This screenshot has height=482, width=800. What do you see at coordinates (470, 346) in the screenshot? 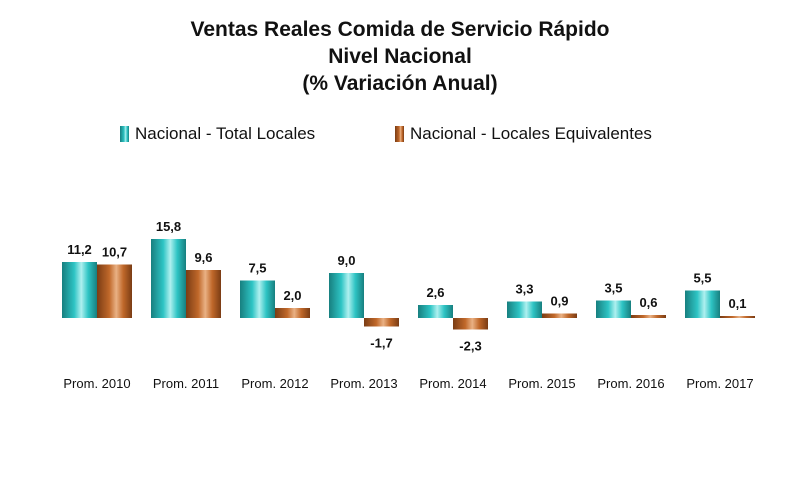
I see `data-label-locales-equivalentes-5: -2,3` at bounding box center [470, 346].